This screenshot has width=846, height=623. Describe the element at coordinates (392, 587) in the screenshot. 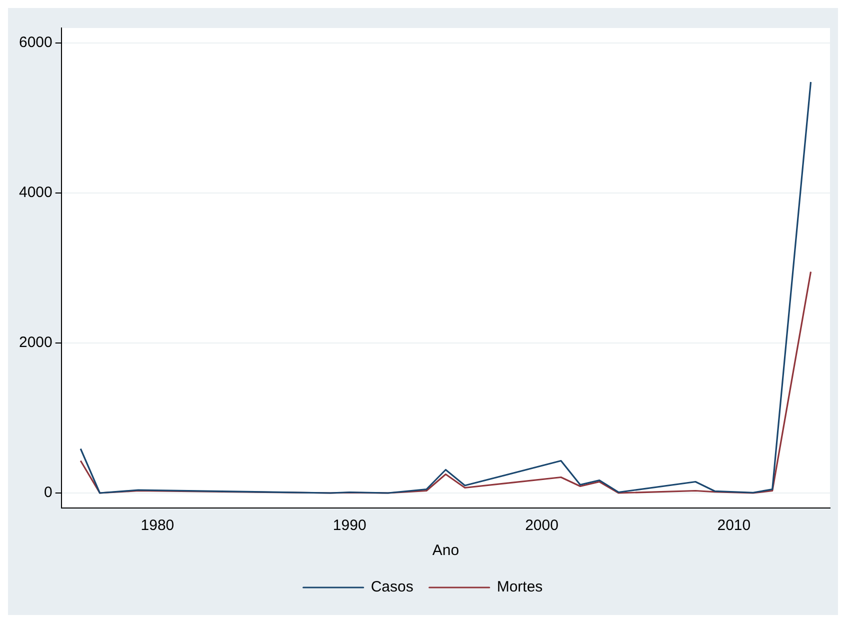

I see `legend-label: Casos` at that location.